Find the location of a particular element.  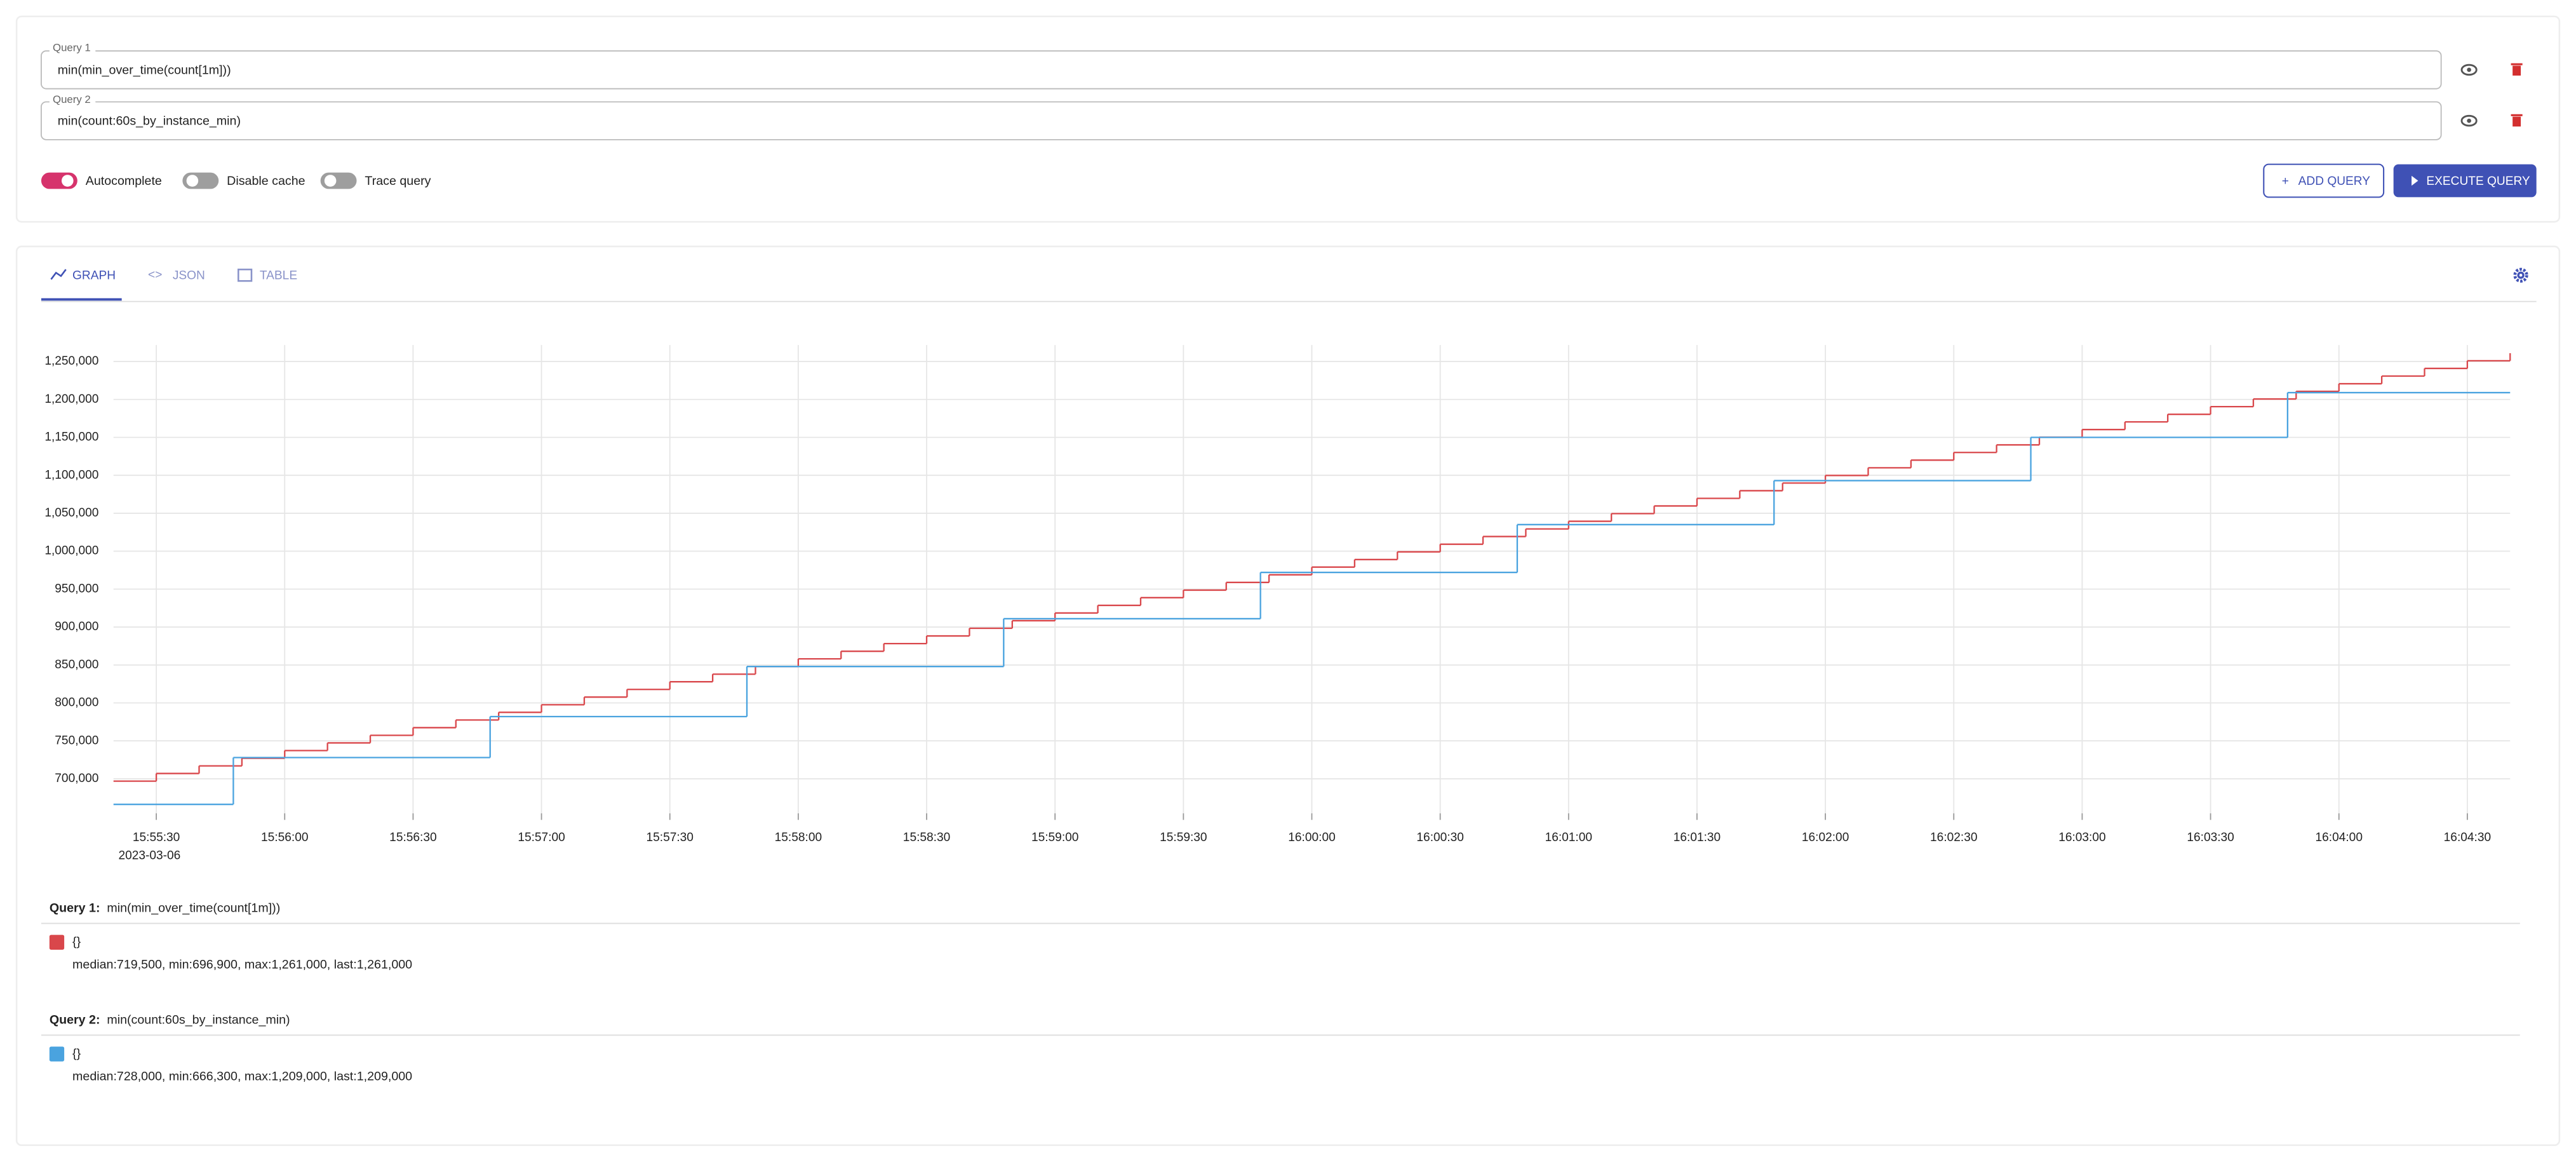

query-label: Query 2 is located at coordinates (72, 99).